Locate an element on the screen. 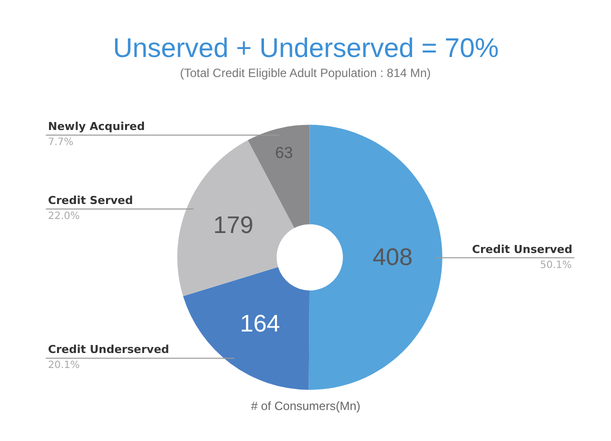 The image size is (611, 441). slice-label: Newly Acquired is located at coordinates (96, 126).